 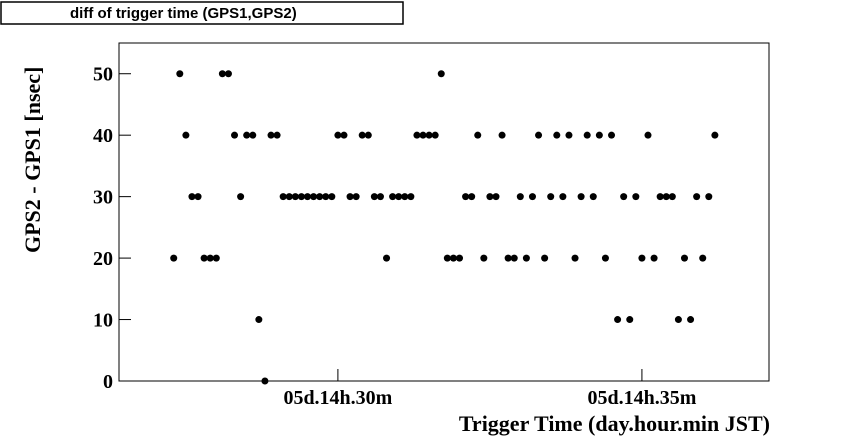 I want to click on title-box, so click(x=202, y=13).